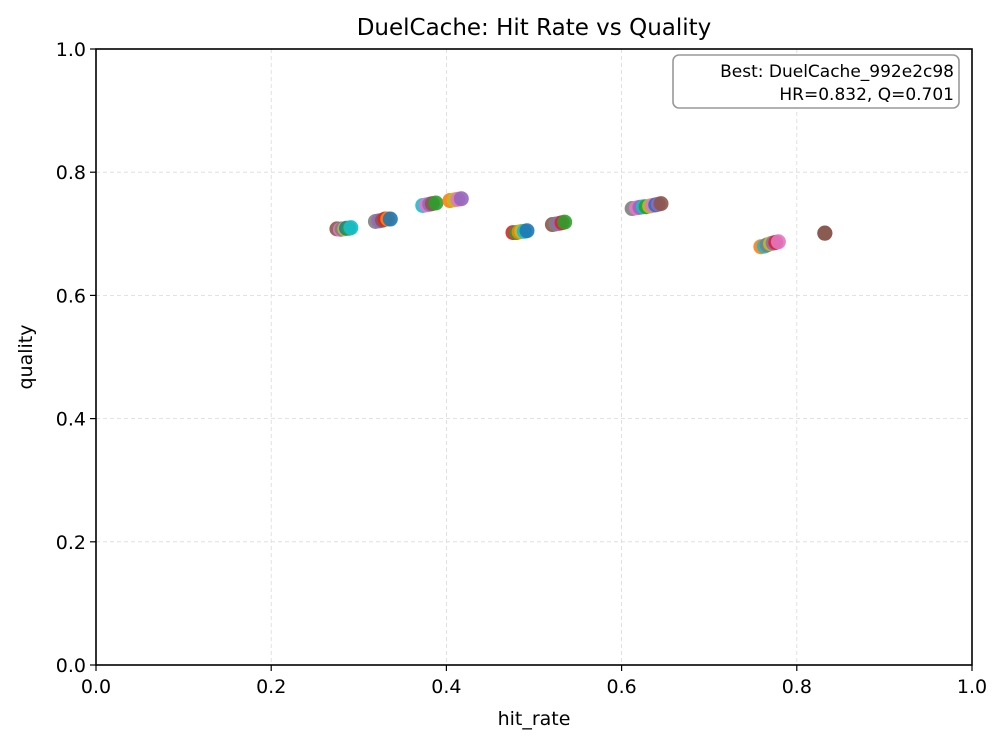 The image size is (1005, 746). I want to click on data-points, so click(581, 223).